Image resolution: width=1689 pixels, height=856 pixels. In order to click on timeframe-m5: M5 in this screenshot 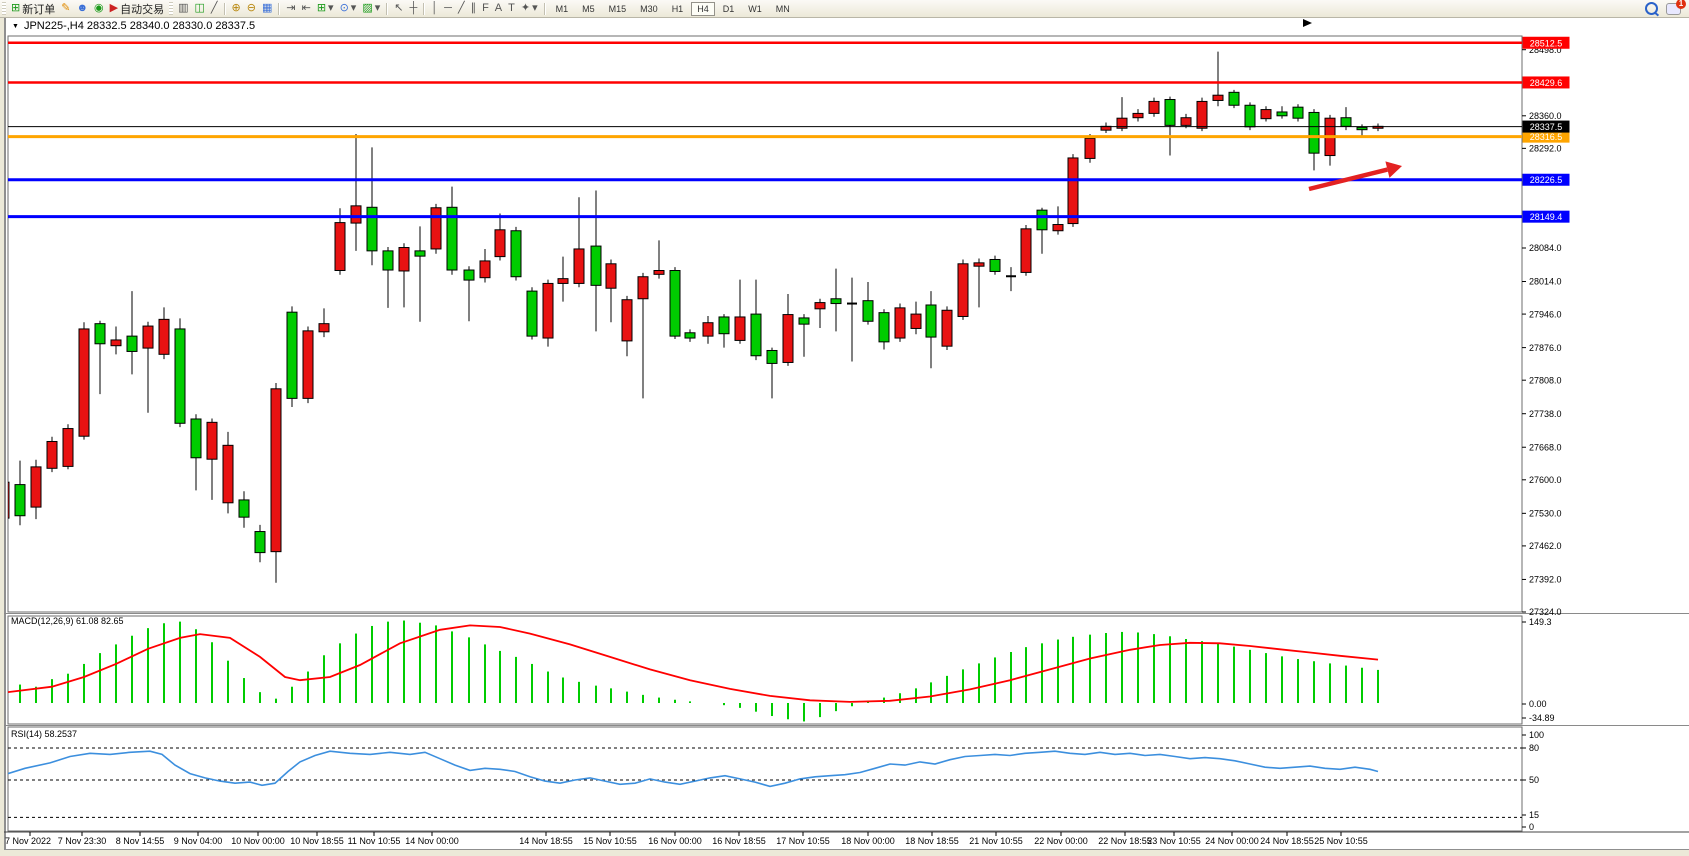, I will do `click(588, 8)`.